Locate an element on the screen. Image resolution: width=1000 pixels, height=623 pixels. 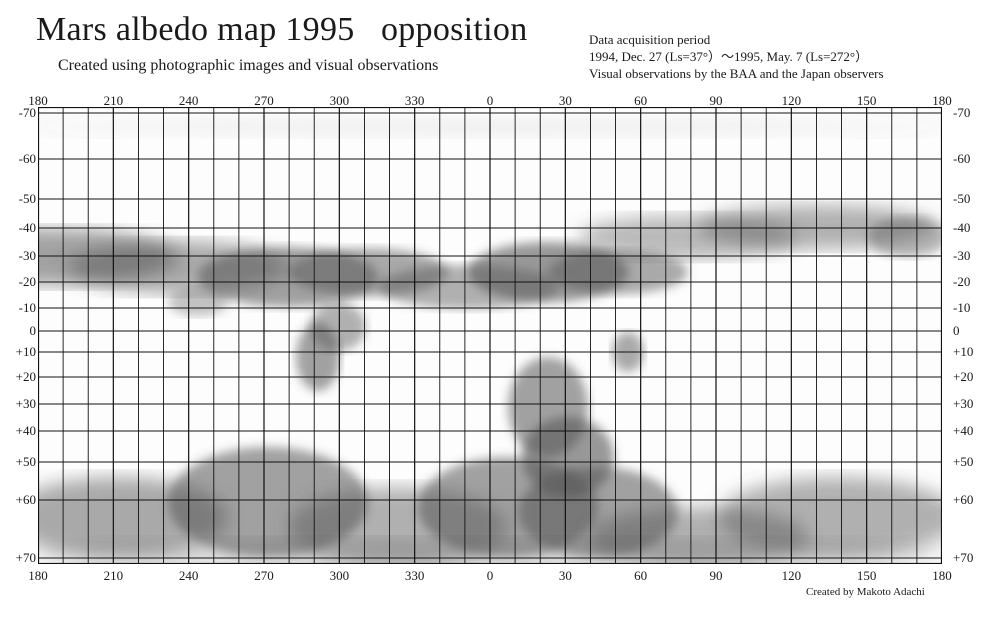
latitude-label-right: +60 is located at coordinates (963, 499).